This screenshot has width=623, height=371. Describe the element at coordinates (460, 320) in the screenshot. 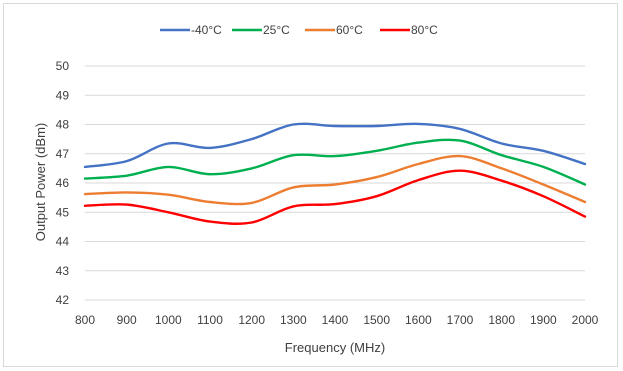

I see `x-tick-label: 1700` at that location.